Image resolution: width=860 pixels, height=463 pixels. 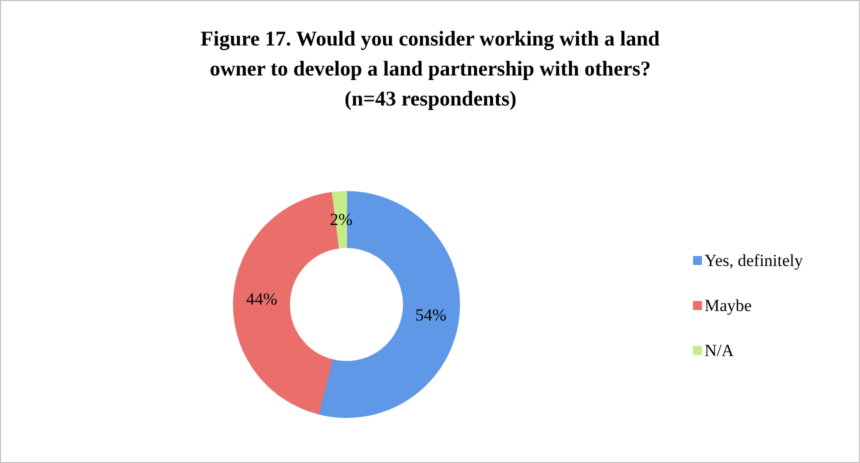 I want to click on data-label: 44%, so click(x=262, y=299).